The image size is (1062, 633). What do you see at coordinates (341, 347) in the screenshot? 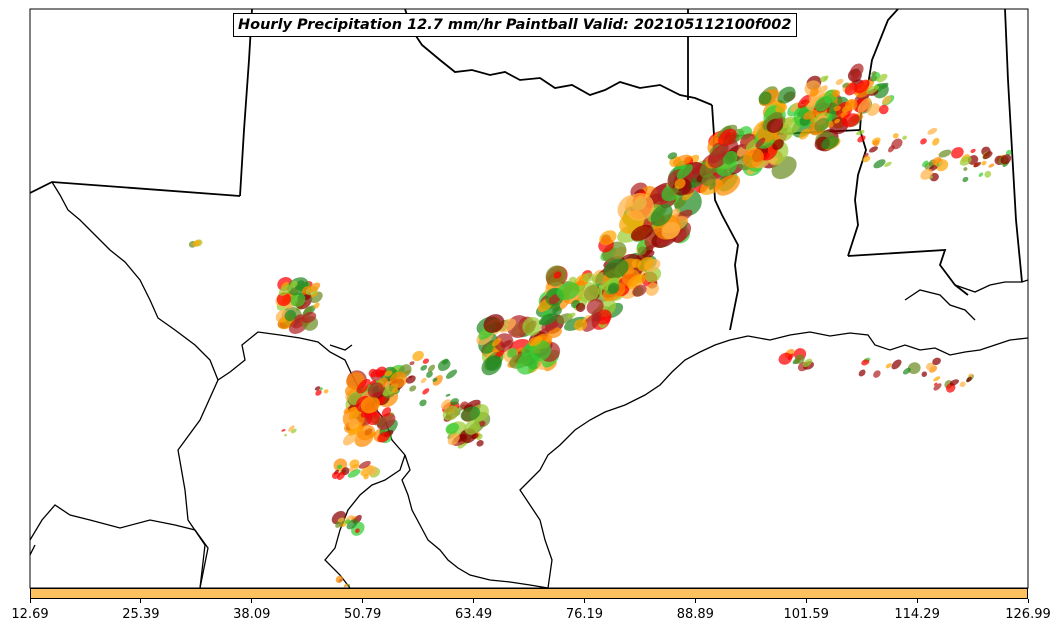
I see `coast-detail` at bounding box center [341, 347].